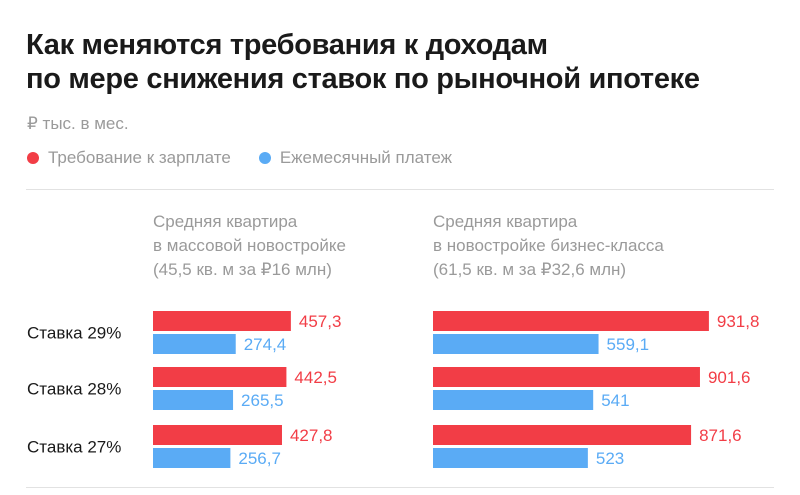 Image resolution: width=800 pixels, height=495 pixels. Describe the element at coordinates (729, 377) in the screenshot. I see `value-label: 901,6` at that location.